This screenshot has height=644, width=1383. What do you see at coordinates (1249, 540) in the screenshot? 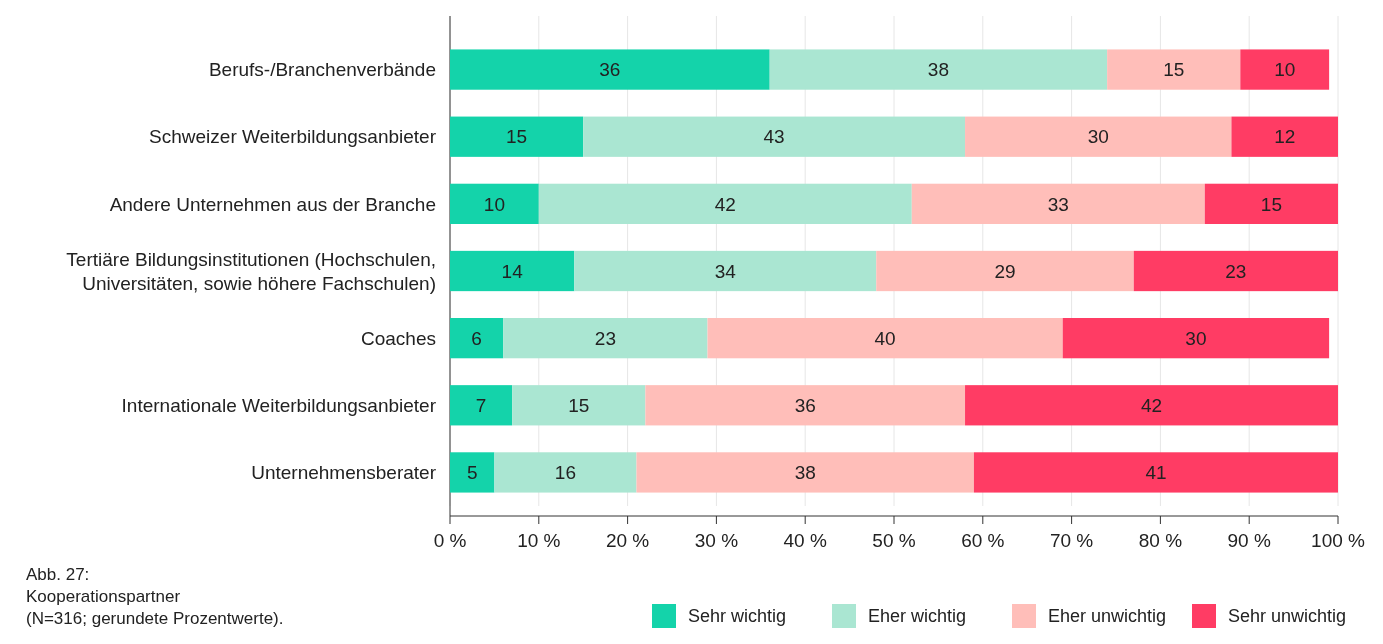
I see `x-tick-label: 90 %` at bounding box center [1249, 540].